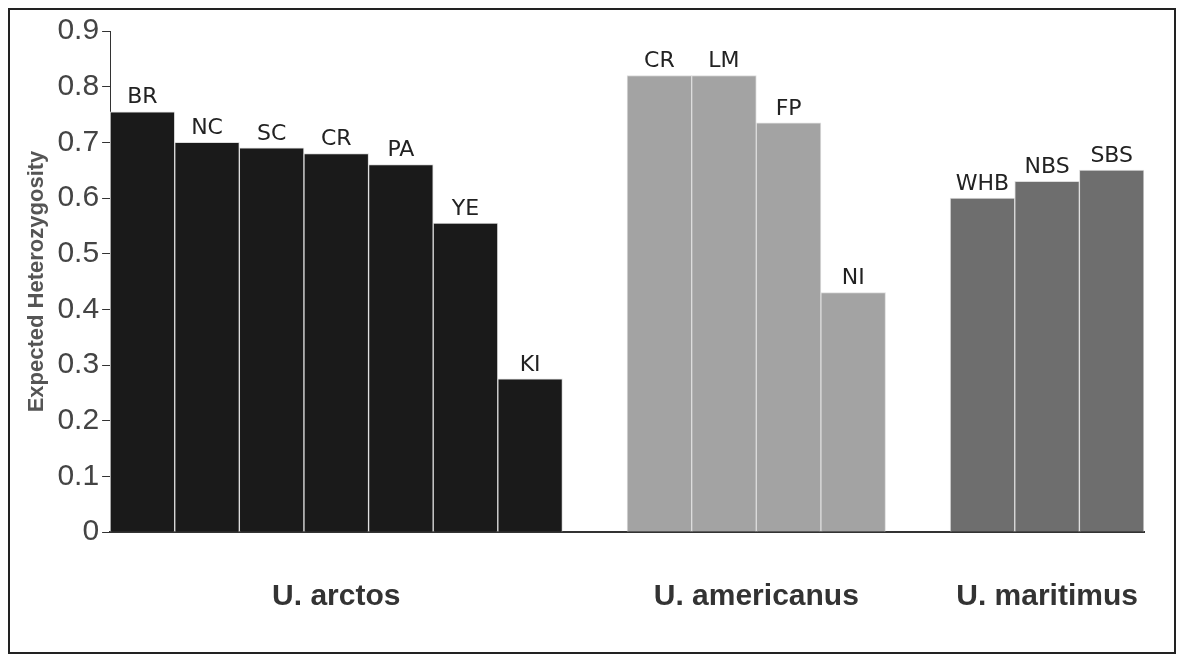 The height and width of the screenshot is (666, 1187). I want to click on y-tick-label: 0, so click(91, 530).